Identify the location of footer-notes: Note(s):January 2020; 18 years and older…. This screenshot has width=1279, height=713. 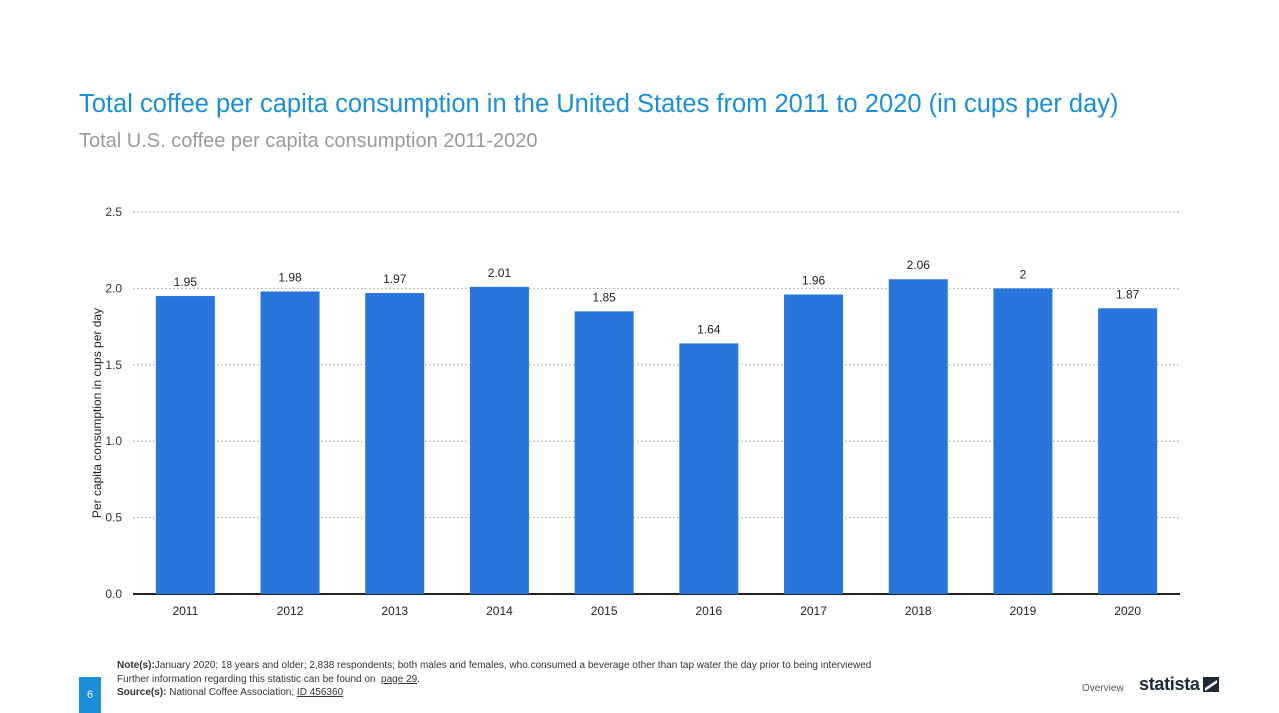
(494, 679).